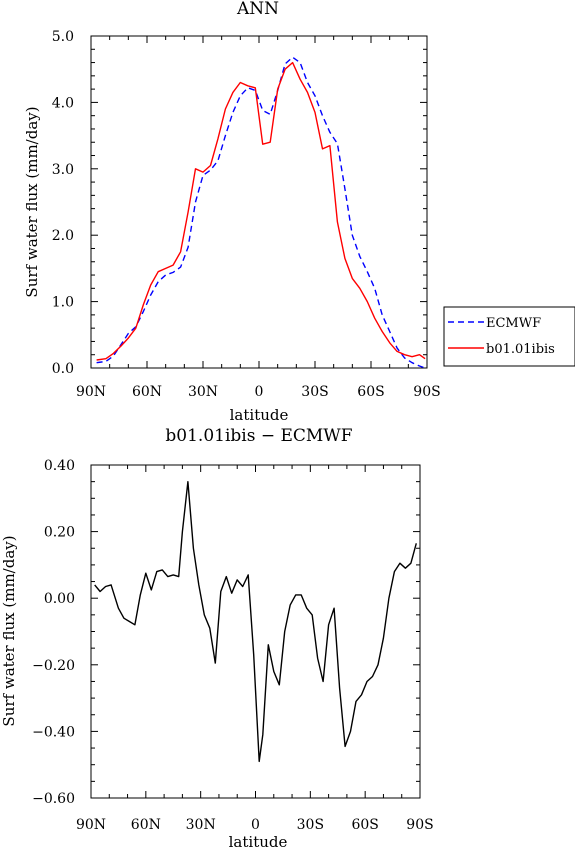 Image resolution: width=575 pixels, height=856 pixels. I want to click on bottom-y-tick-label: 0.00, so click(59, 599).